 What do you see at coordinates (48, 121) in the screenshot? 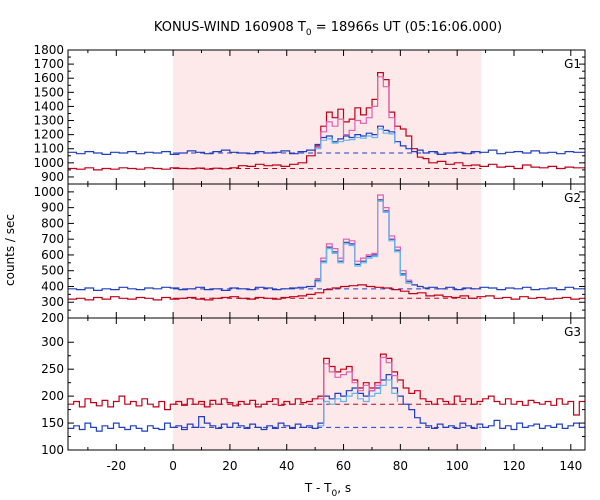
I see `y-tick-label-g1-1300: 1300` at bounding box center [48, 121].